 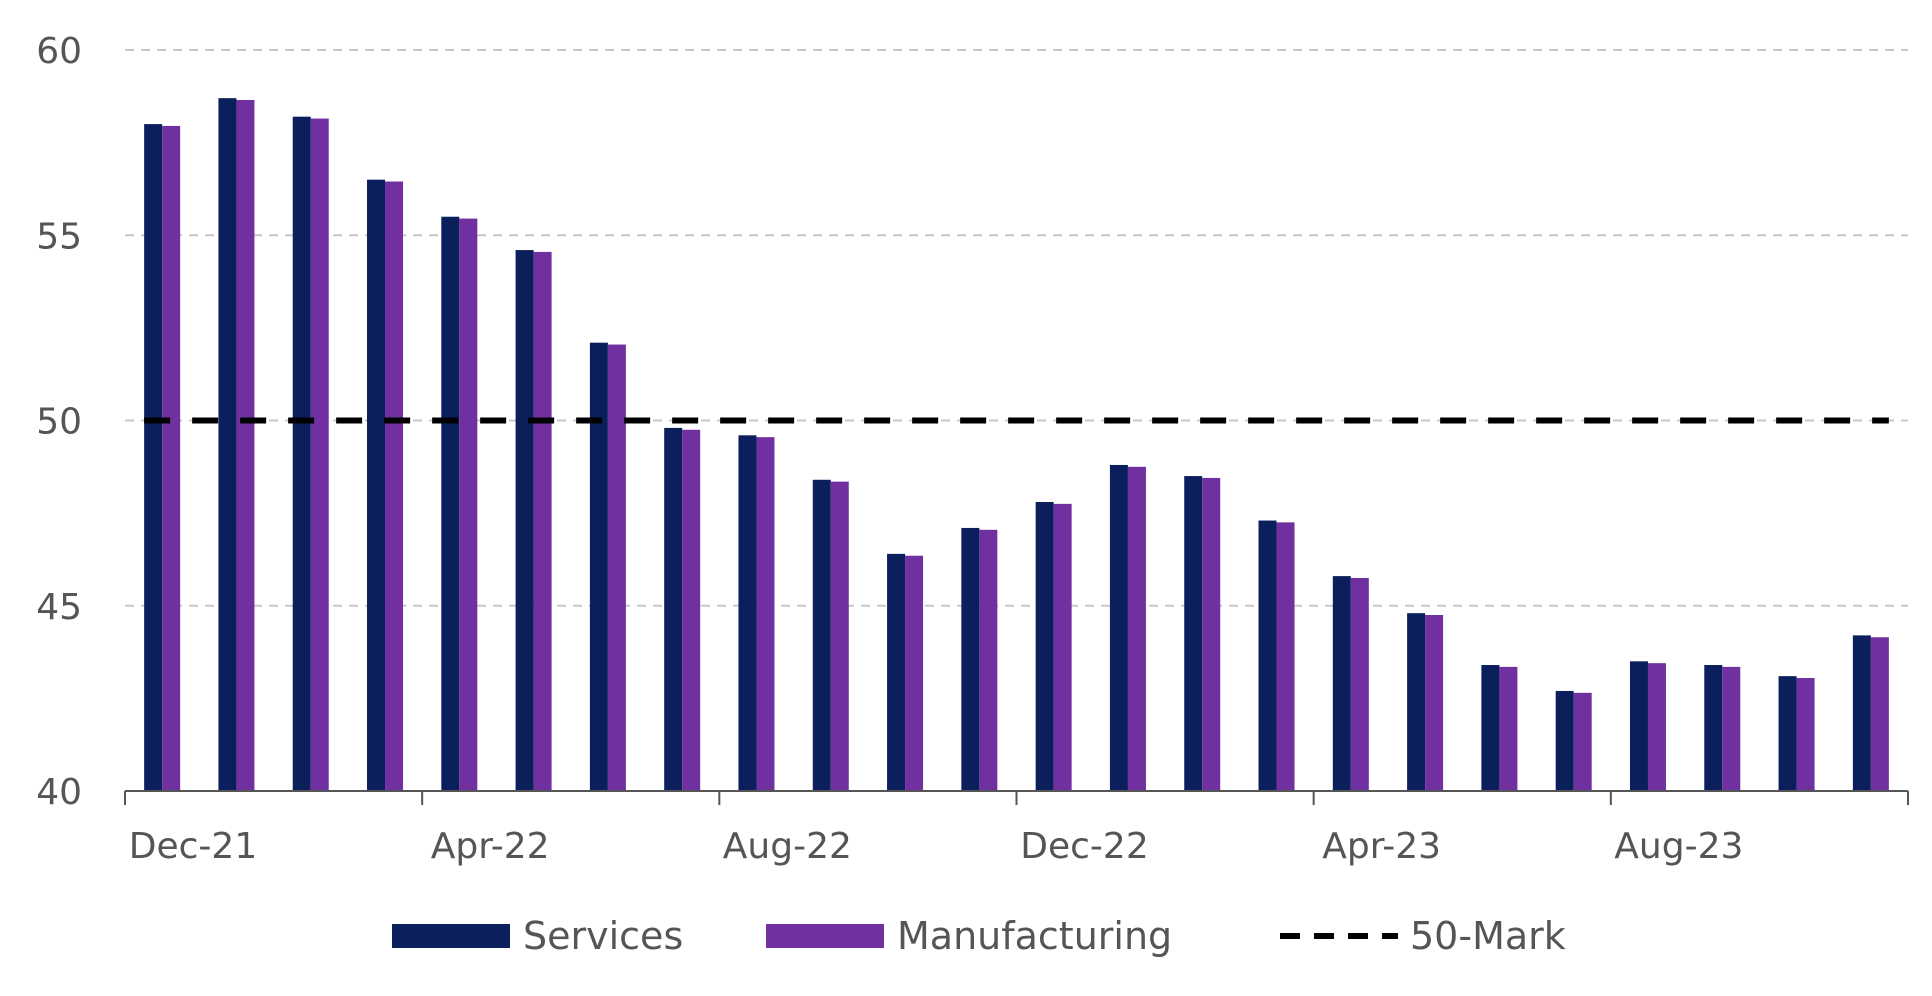 I want to click on y-tick-label-50: 50, so click(x=59, y=422).